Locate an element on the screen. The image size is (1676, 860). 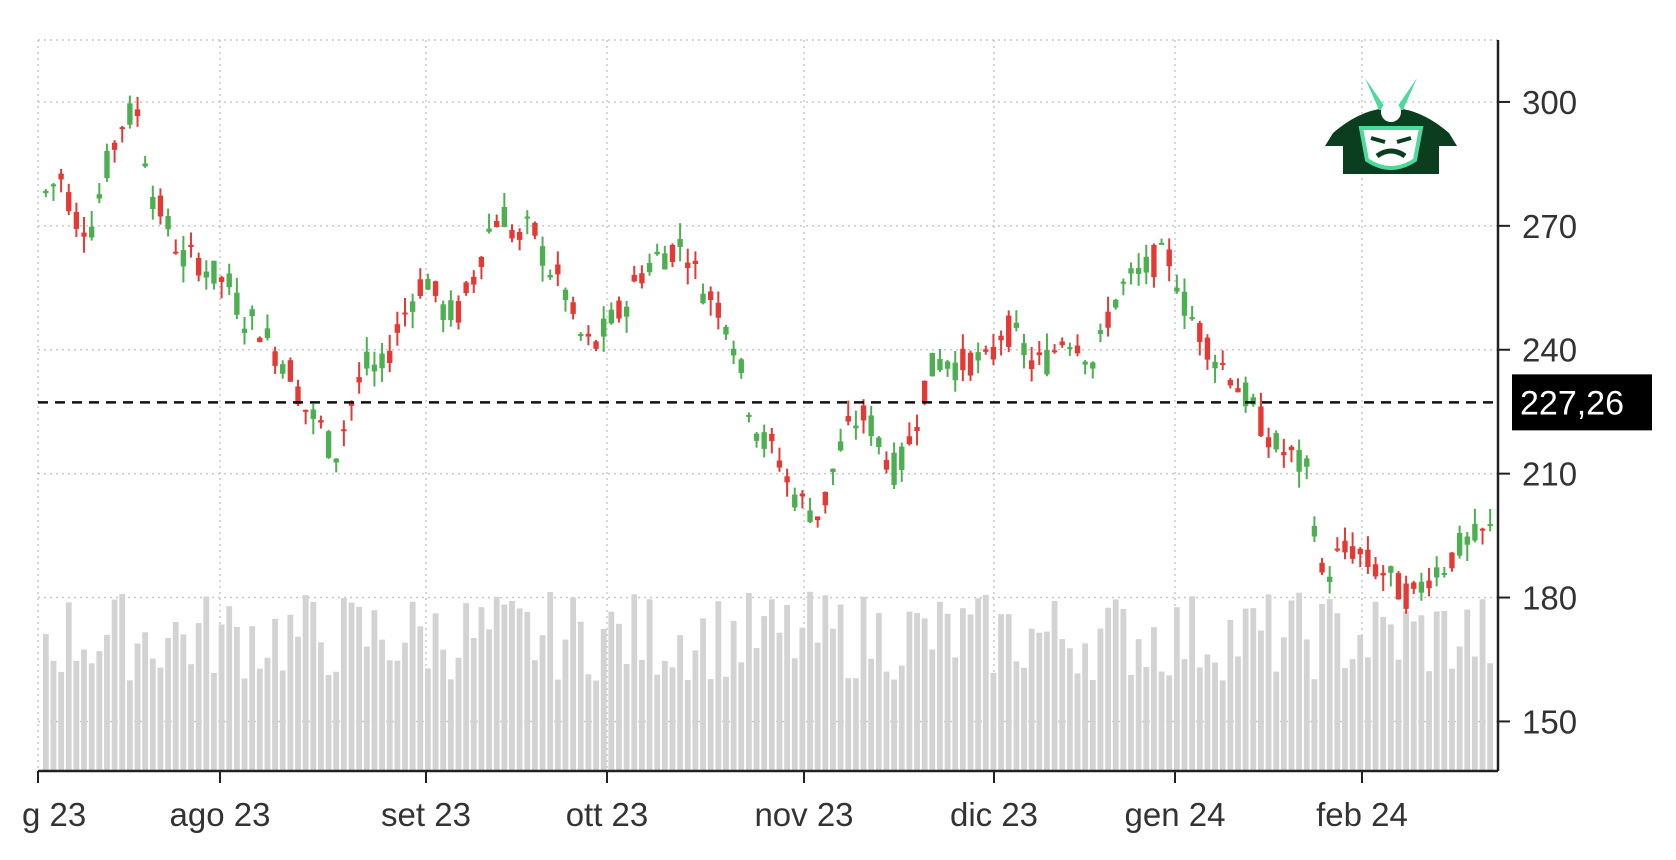
y-tick-label: 240 is located at coordinates (1549, 350).